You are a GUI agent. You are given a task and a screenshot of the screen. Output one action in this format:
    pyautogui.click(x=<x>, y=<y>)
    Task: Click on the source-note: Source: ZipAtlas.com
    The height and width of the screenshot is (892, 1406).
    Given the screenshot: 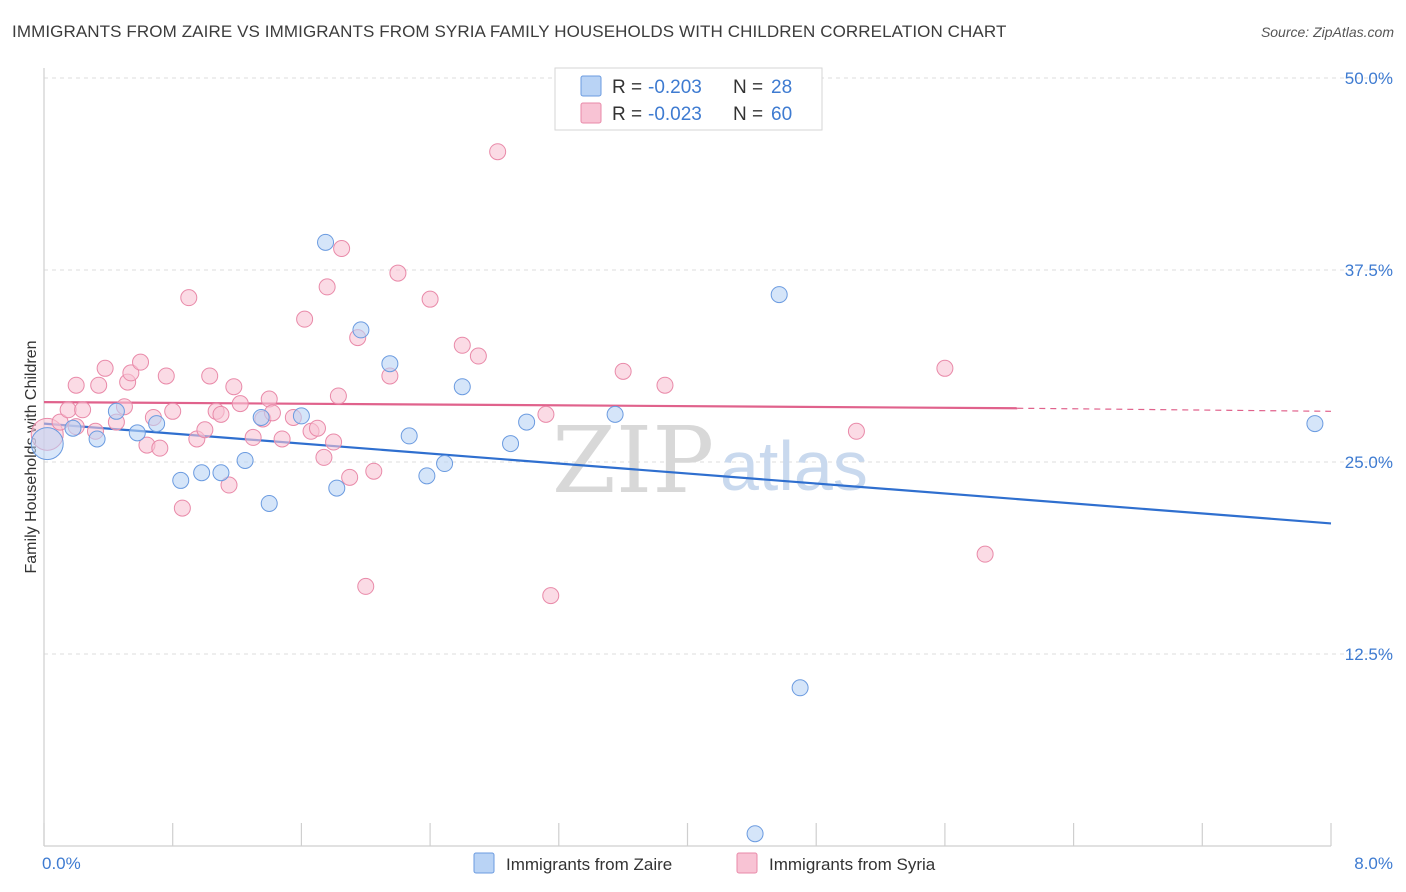 What is the action you would take?
    pyautogui.click(x=1327, y=32)
    